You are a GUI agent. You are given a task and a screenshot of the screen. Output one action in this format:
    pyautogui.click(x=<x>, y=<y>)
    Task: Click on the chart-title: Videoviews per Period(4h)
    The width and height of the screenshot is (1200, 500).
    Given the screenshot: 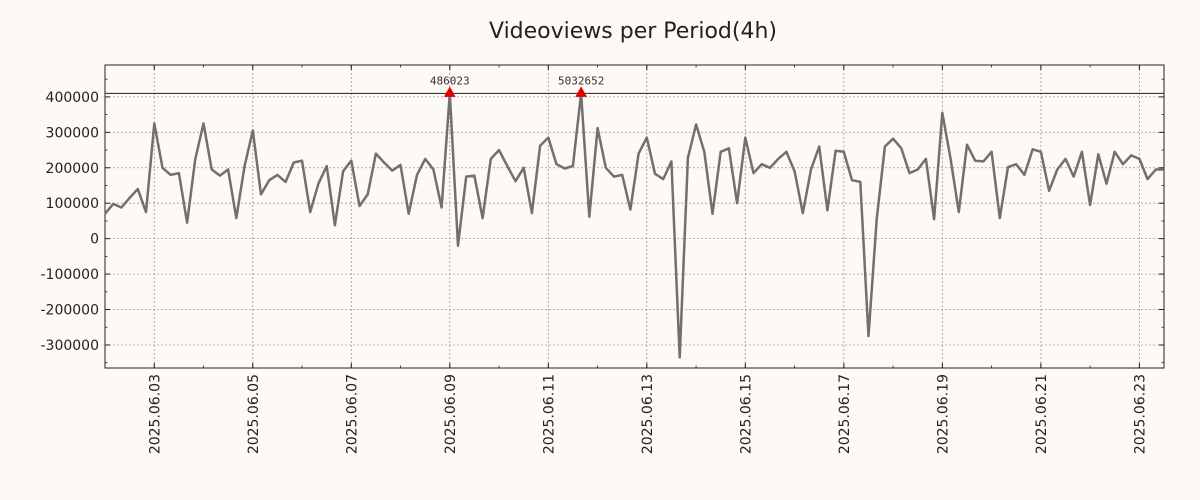 What is the action you would take?
    pyautogui.click(x=633, y=31)
    